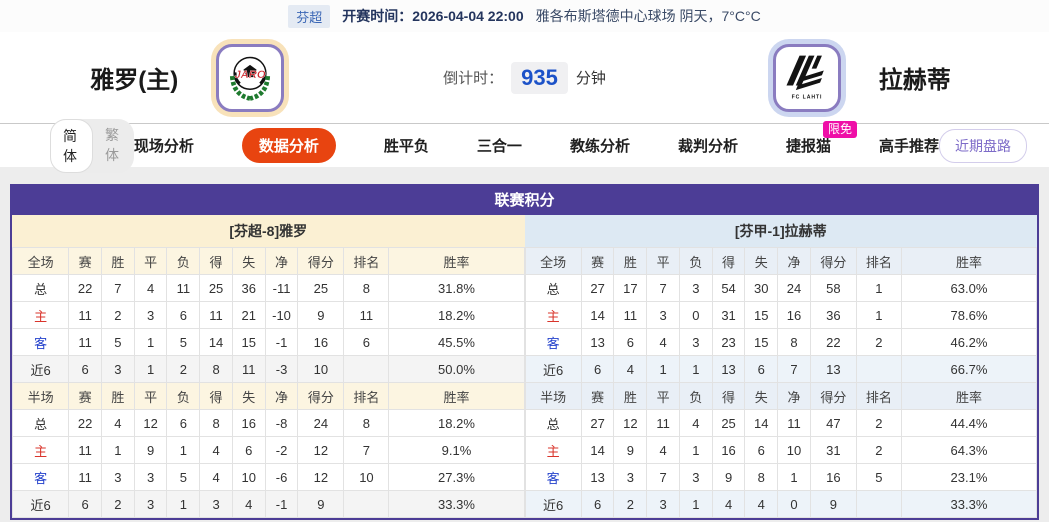 This screenshot has height=522, width=1049. What do you see at coordinates (553, 396) in the screenshot?
I see `row-label: 半场` at bounding box center [553, 396].